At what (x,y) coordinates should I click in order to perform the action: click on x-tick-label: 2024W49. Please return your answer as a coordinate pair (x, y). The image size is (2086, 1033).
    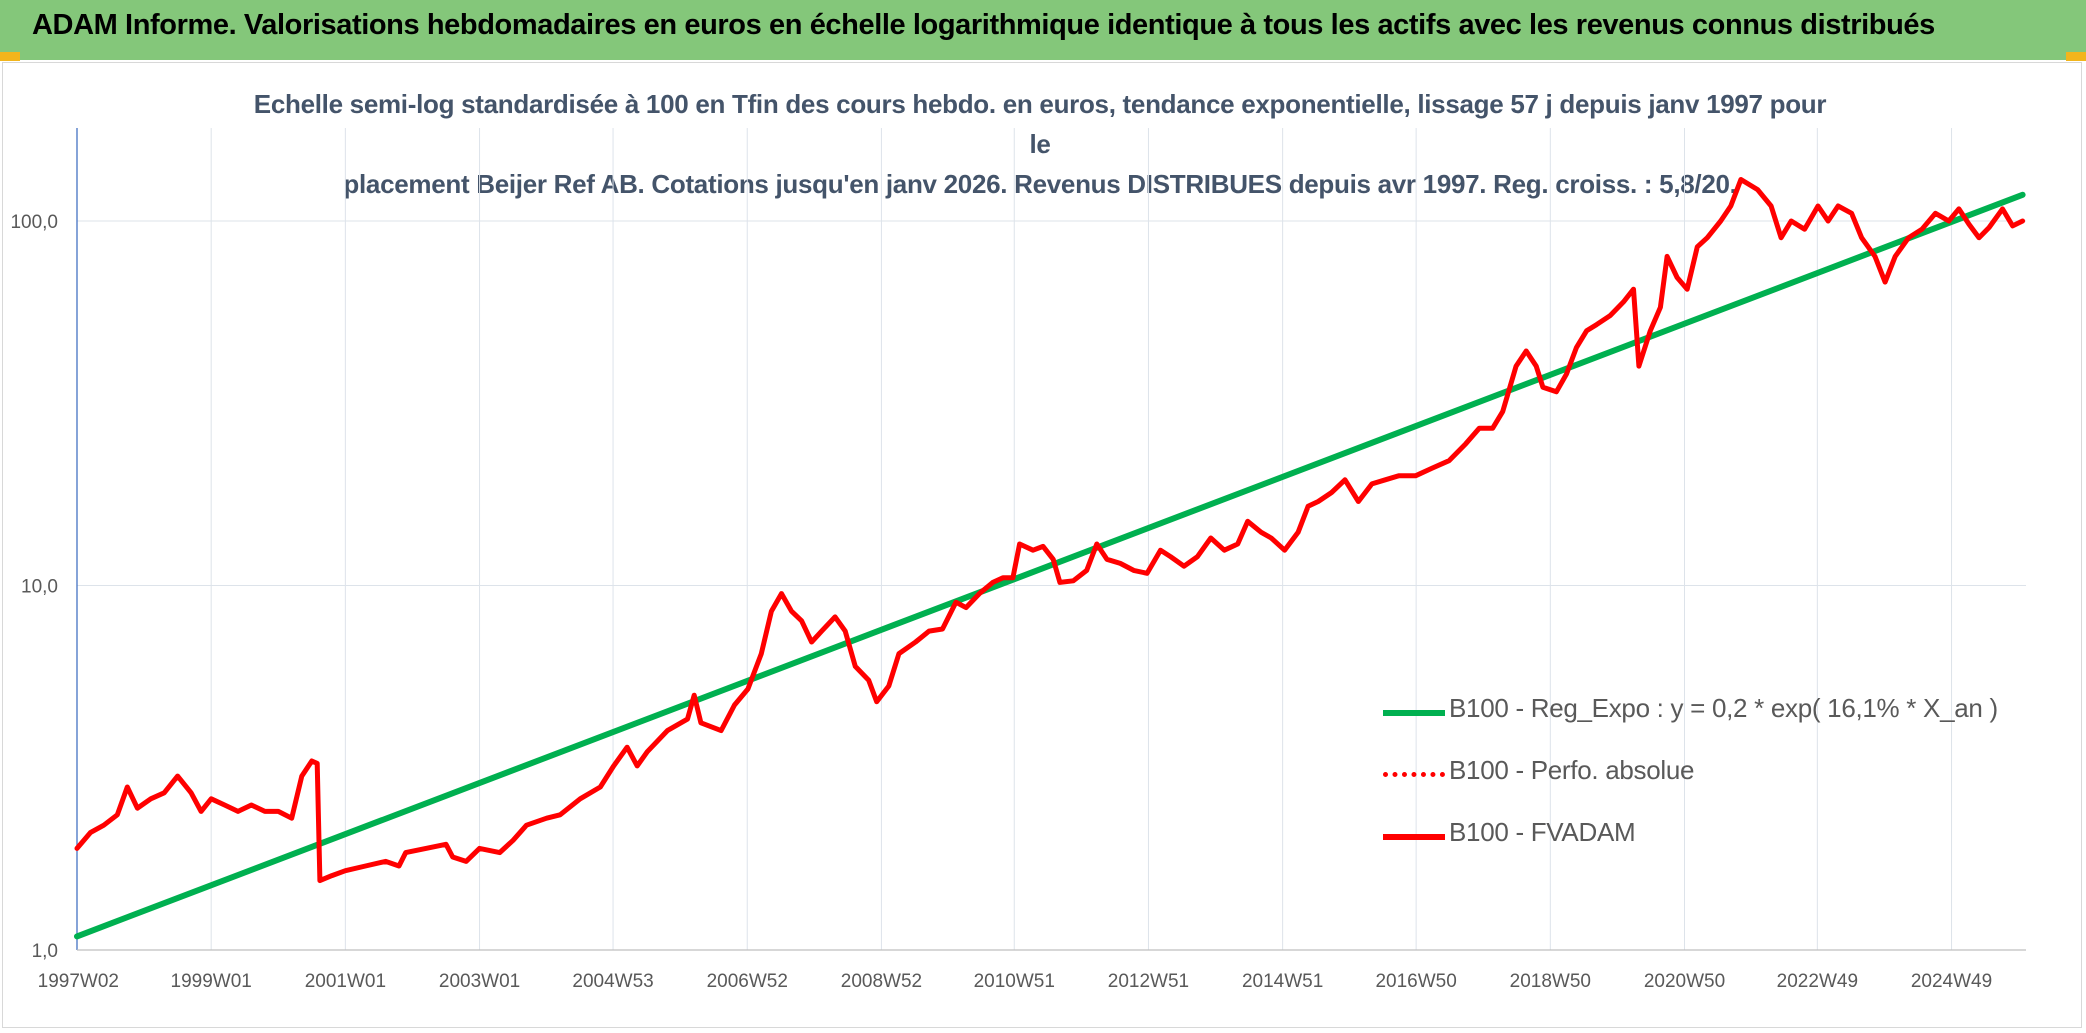
    Looking at the image, I should click on (1951, 981).